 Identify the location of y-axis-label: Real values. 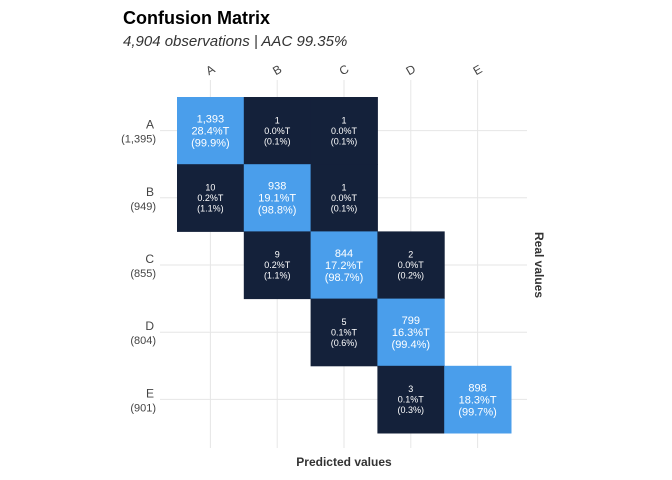
(539, 265).